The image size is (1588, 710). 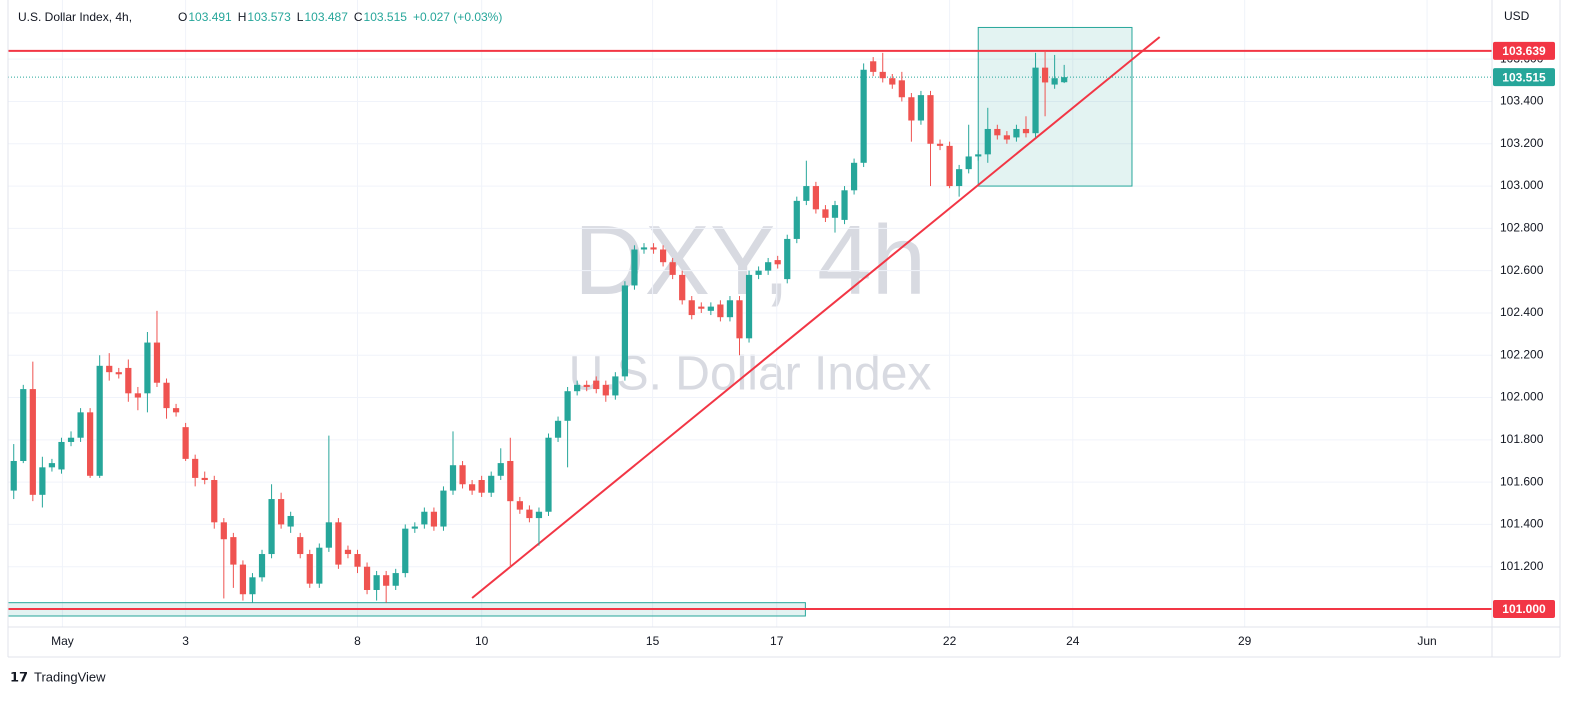 What do you see at coordinates (182, 17) in the screenshot?
I see `ohlc-label: O` at bounding box center [182, 17].